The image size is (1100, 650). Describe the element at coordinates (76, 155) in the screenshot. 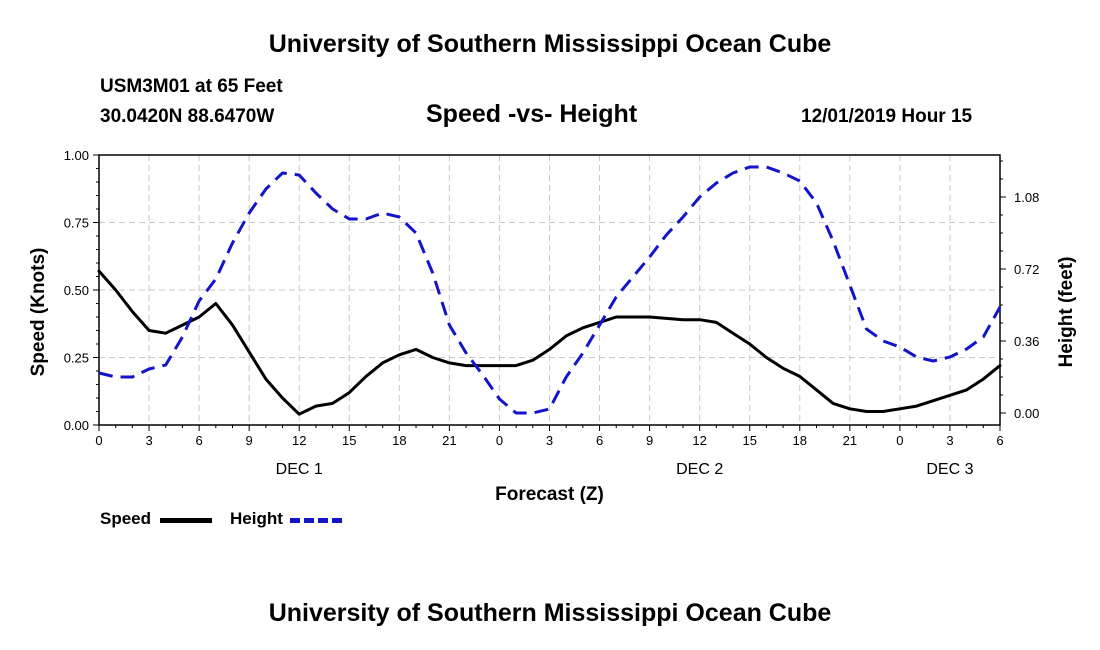

I see `y-tick-label: 1.00` at that location.